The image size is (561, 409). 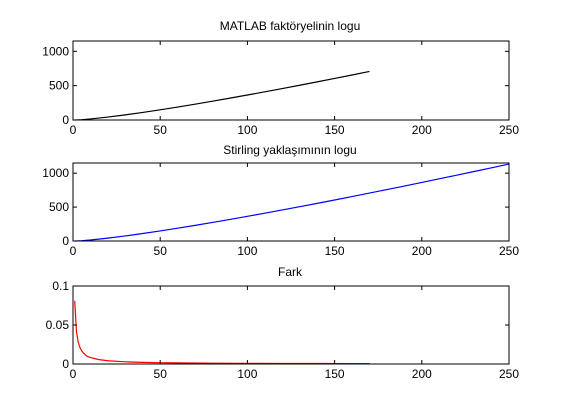 I want to click on subplot-1-title: MATLAB faktöryelinin logu, so click(x=290, y=26).